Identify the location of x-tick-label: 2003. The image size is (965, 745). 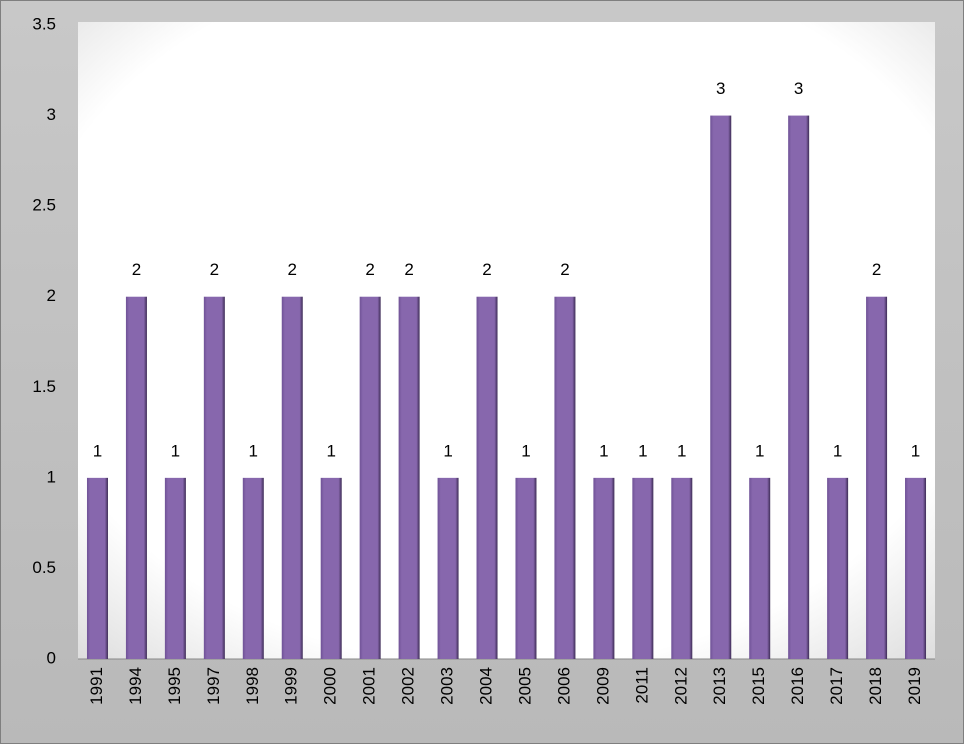
(447, 686).